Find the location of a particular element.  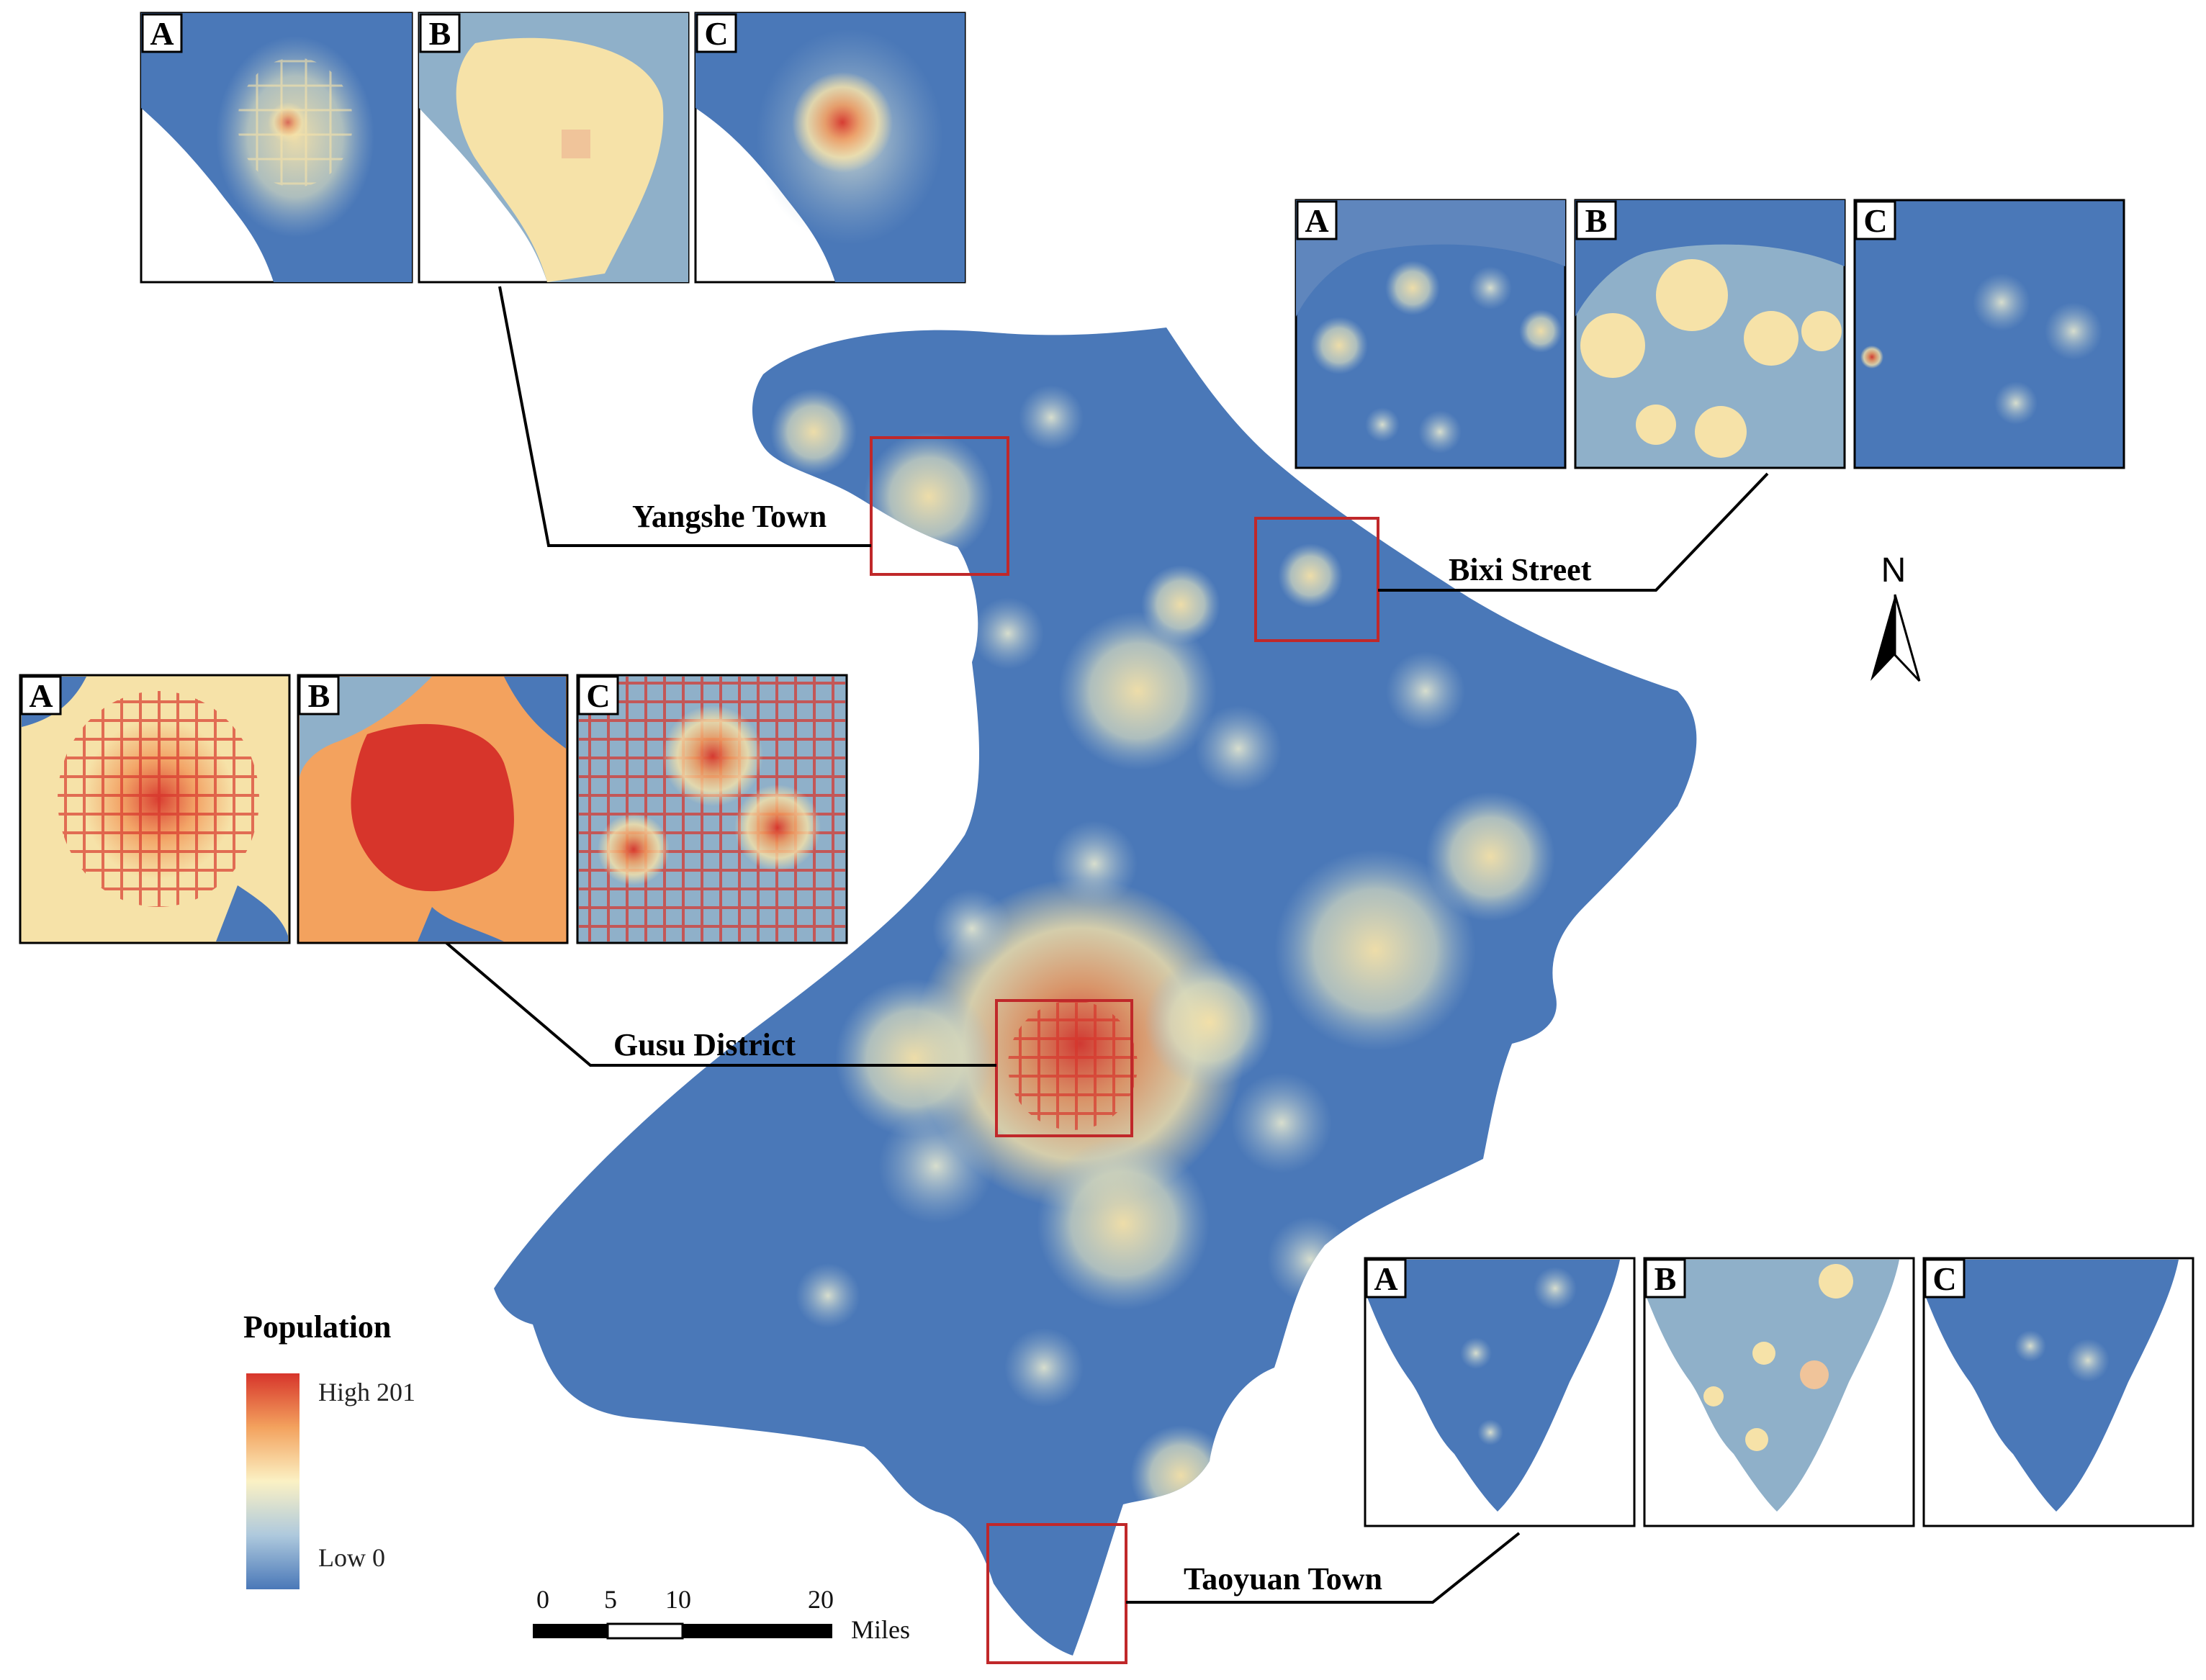

north-arrow: N is located at coordinates (1895, 616).